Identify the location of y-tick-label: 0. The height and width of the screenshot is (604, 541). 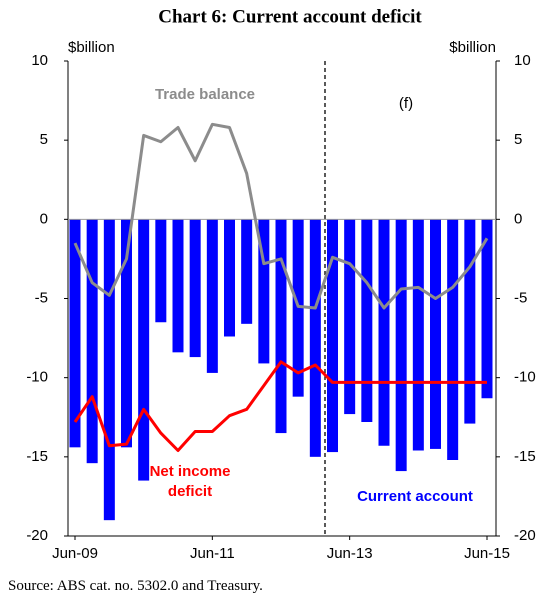
(44, 218).